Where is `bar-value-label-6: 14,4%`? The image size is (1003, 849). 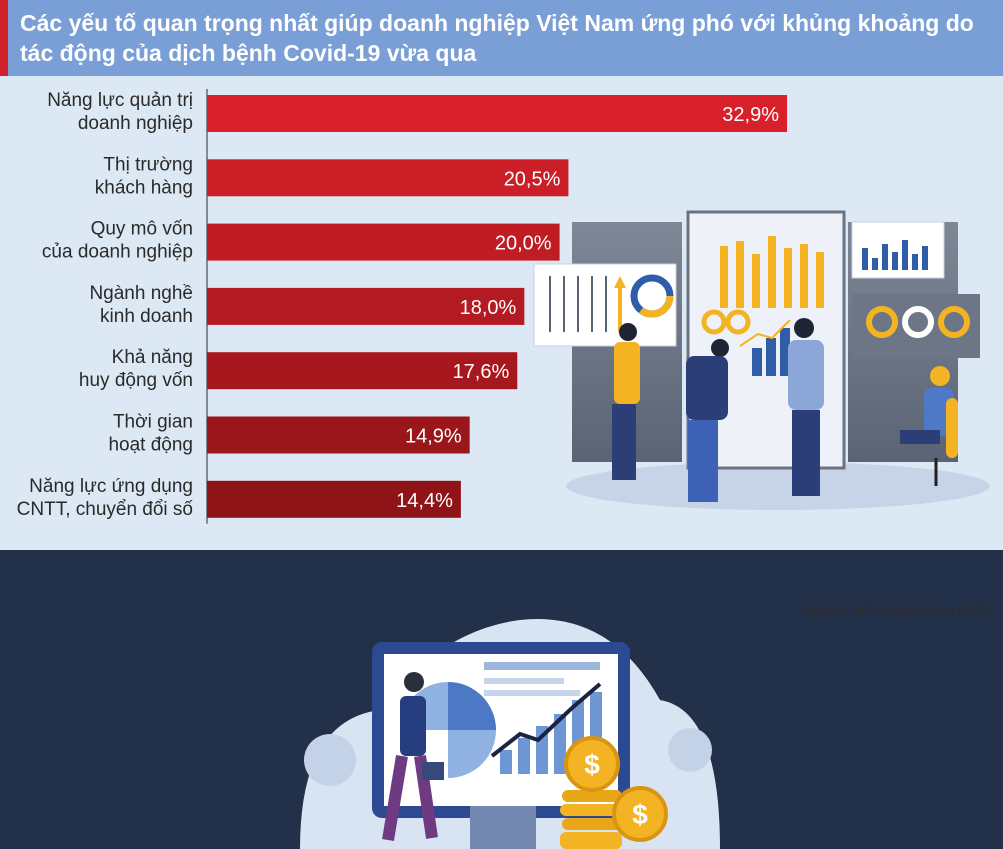
bar-value-label-6: 14,4% is located at coordinates (424, 501).